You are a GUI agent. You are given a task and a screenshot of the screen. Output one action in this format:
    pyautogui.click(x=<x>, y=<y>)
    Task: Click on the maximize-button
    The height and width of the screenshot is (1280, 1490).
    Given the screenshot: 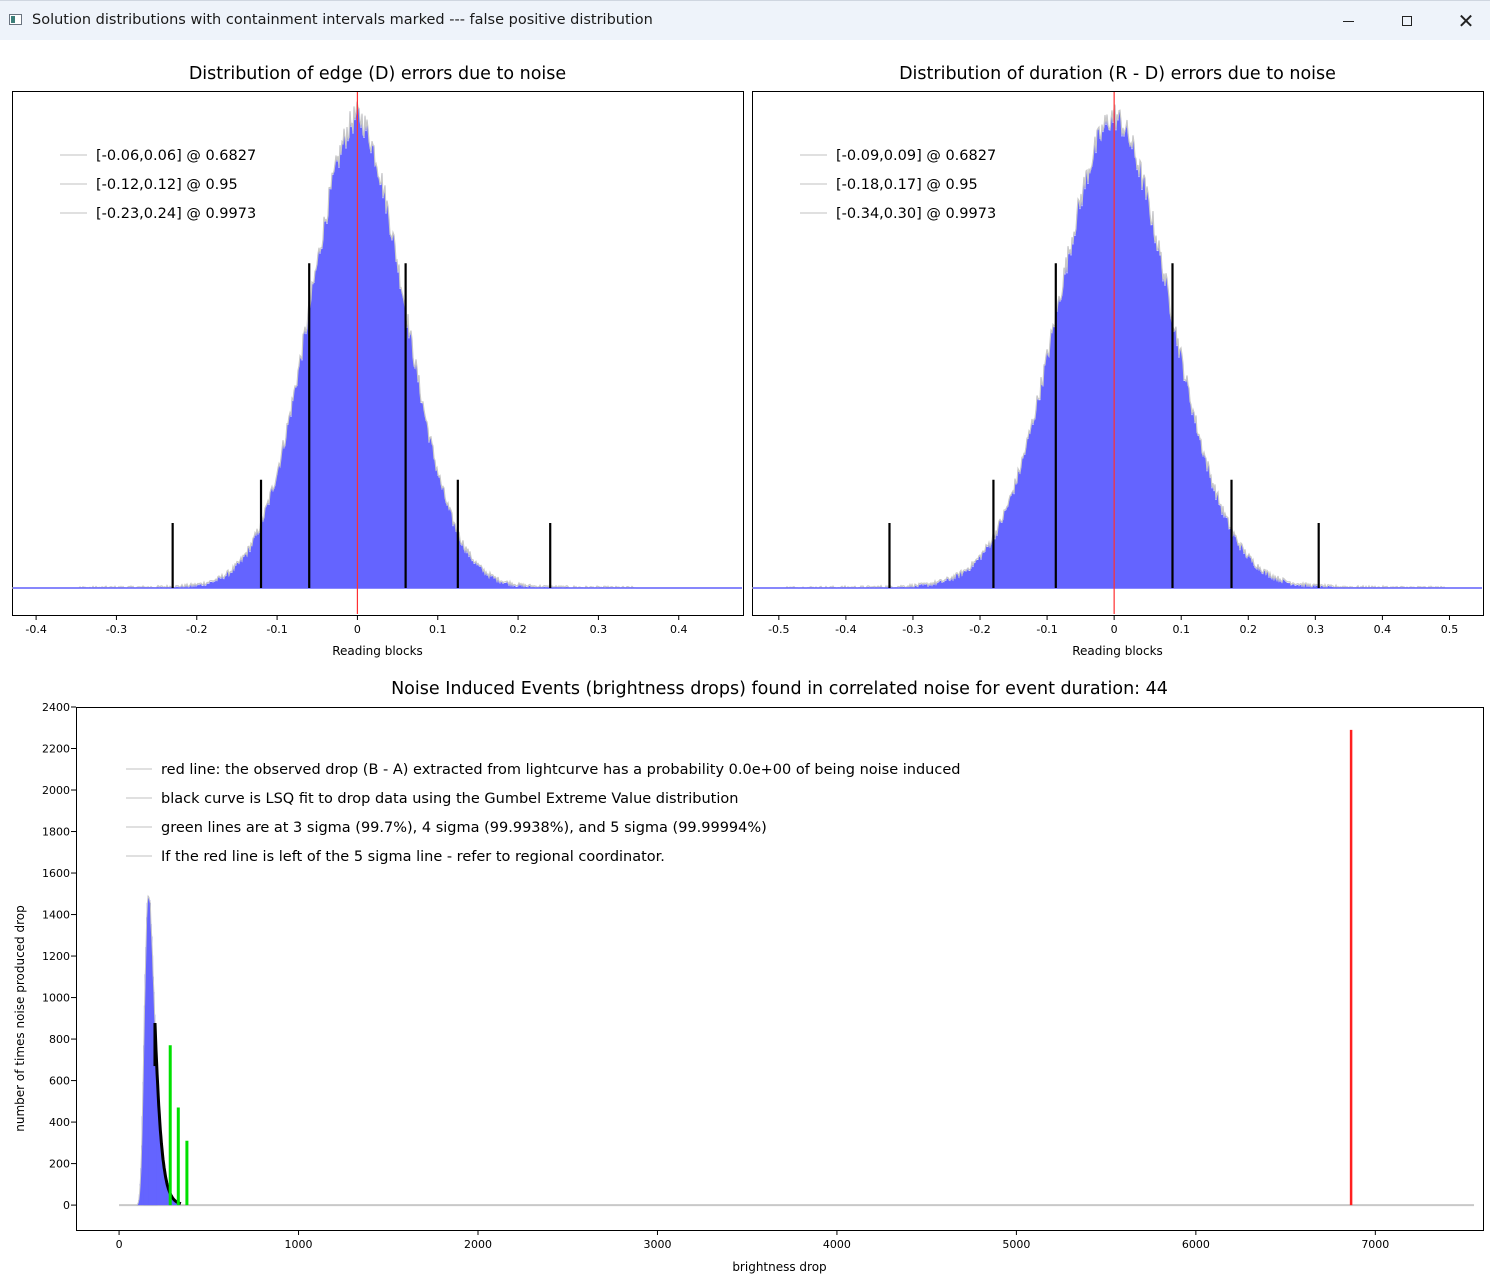 What is the action you would take?
    pyautogui.click(x=1407, y=21)
    